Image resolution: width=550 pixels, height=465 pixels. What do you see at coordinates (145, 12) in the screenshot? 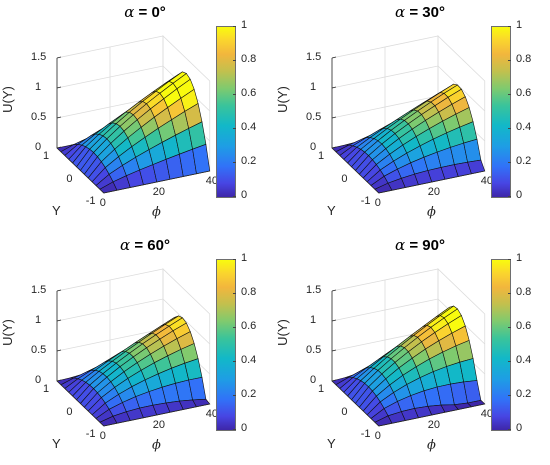
I see `panel-title: α = 0°` at bounding box center [145, 12].